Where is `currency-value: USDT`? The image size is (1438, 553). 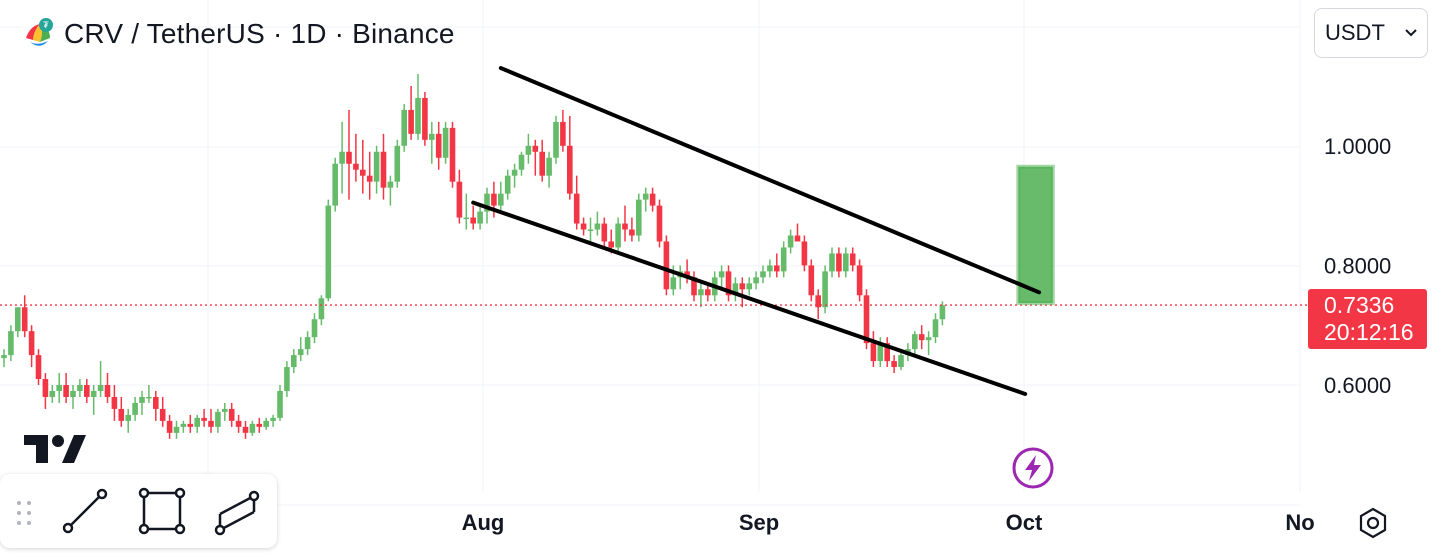 currency-value: USDT is located at coordinates (1355, 32).